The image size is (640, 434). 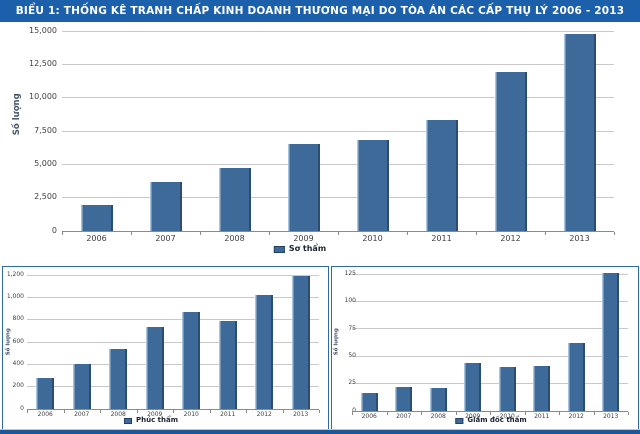 I want to click on y-tick-label: 2,500, so click(x=45, y=197).